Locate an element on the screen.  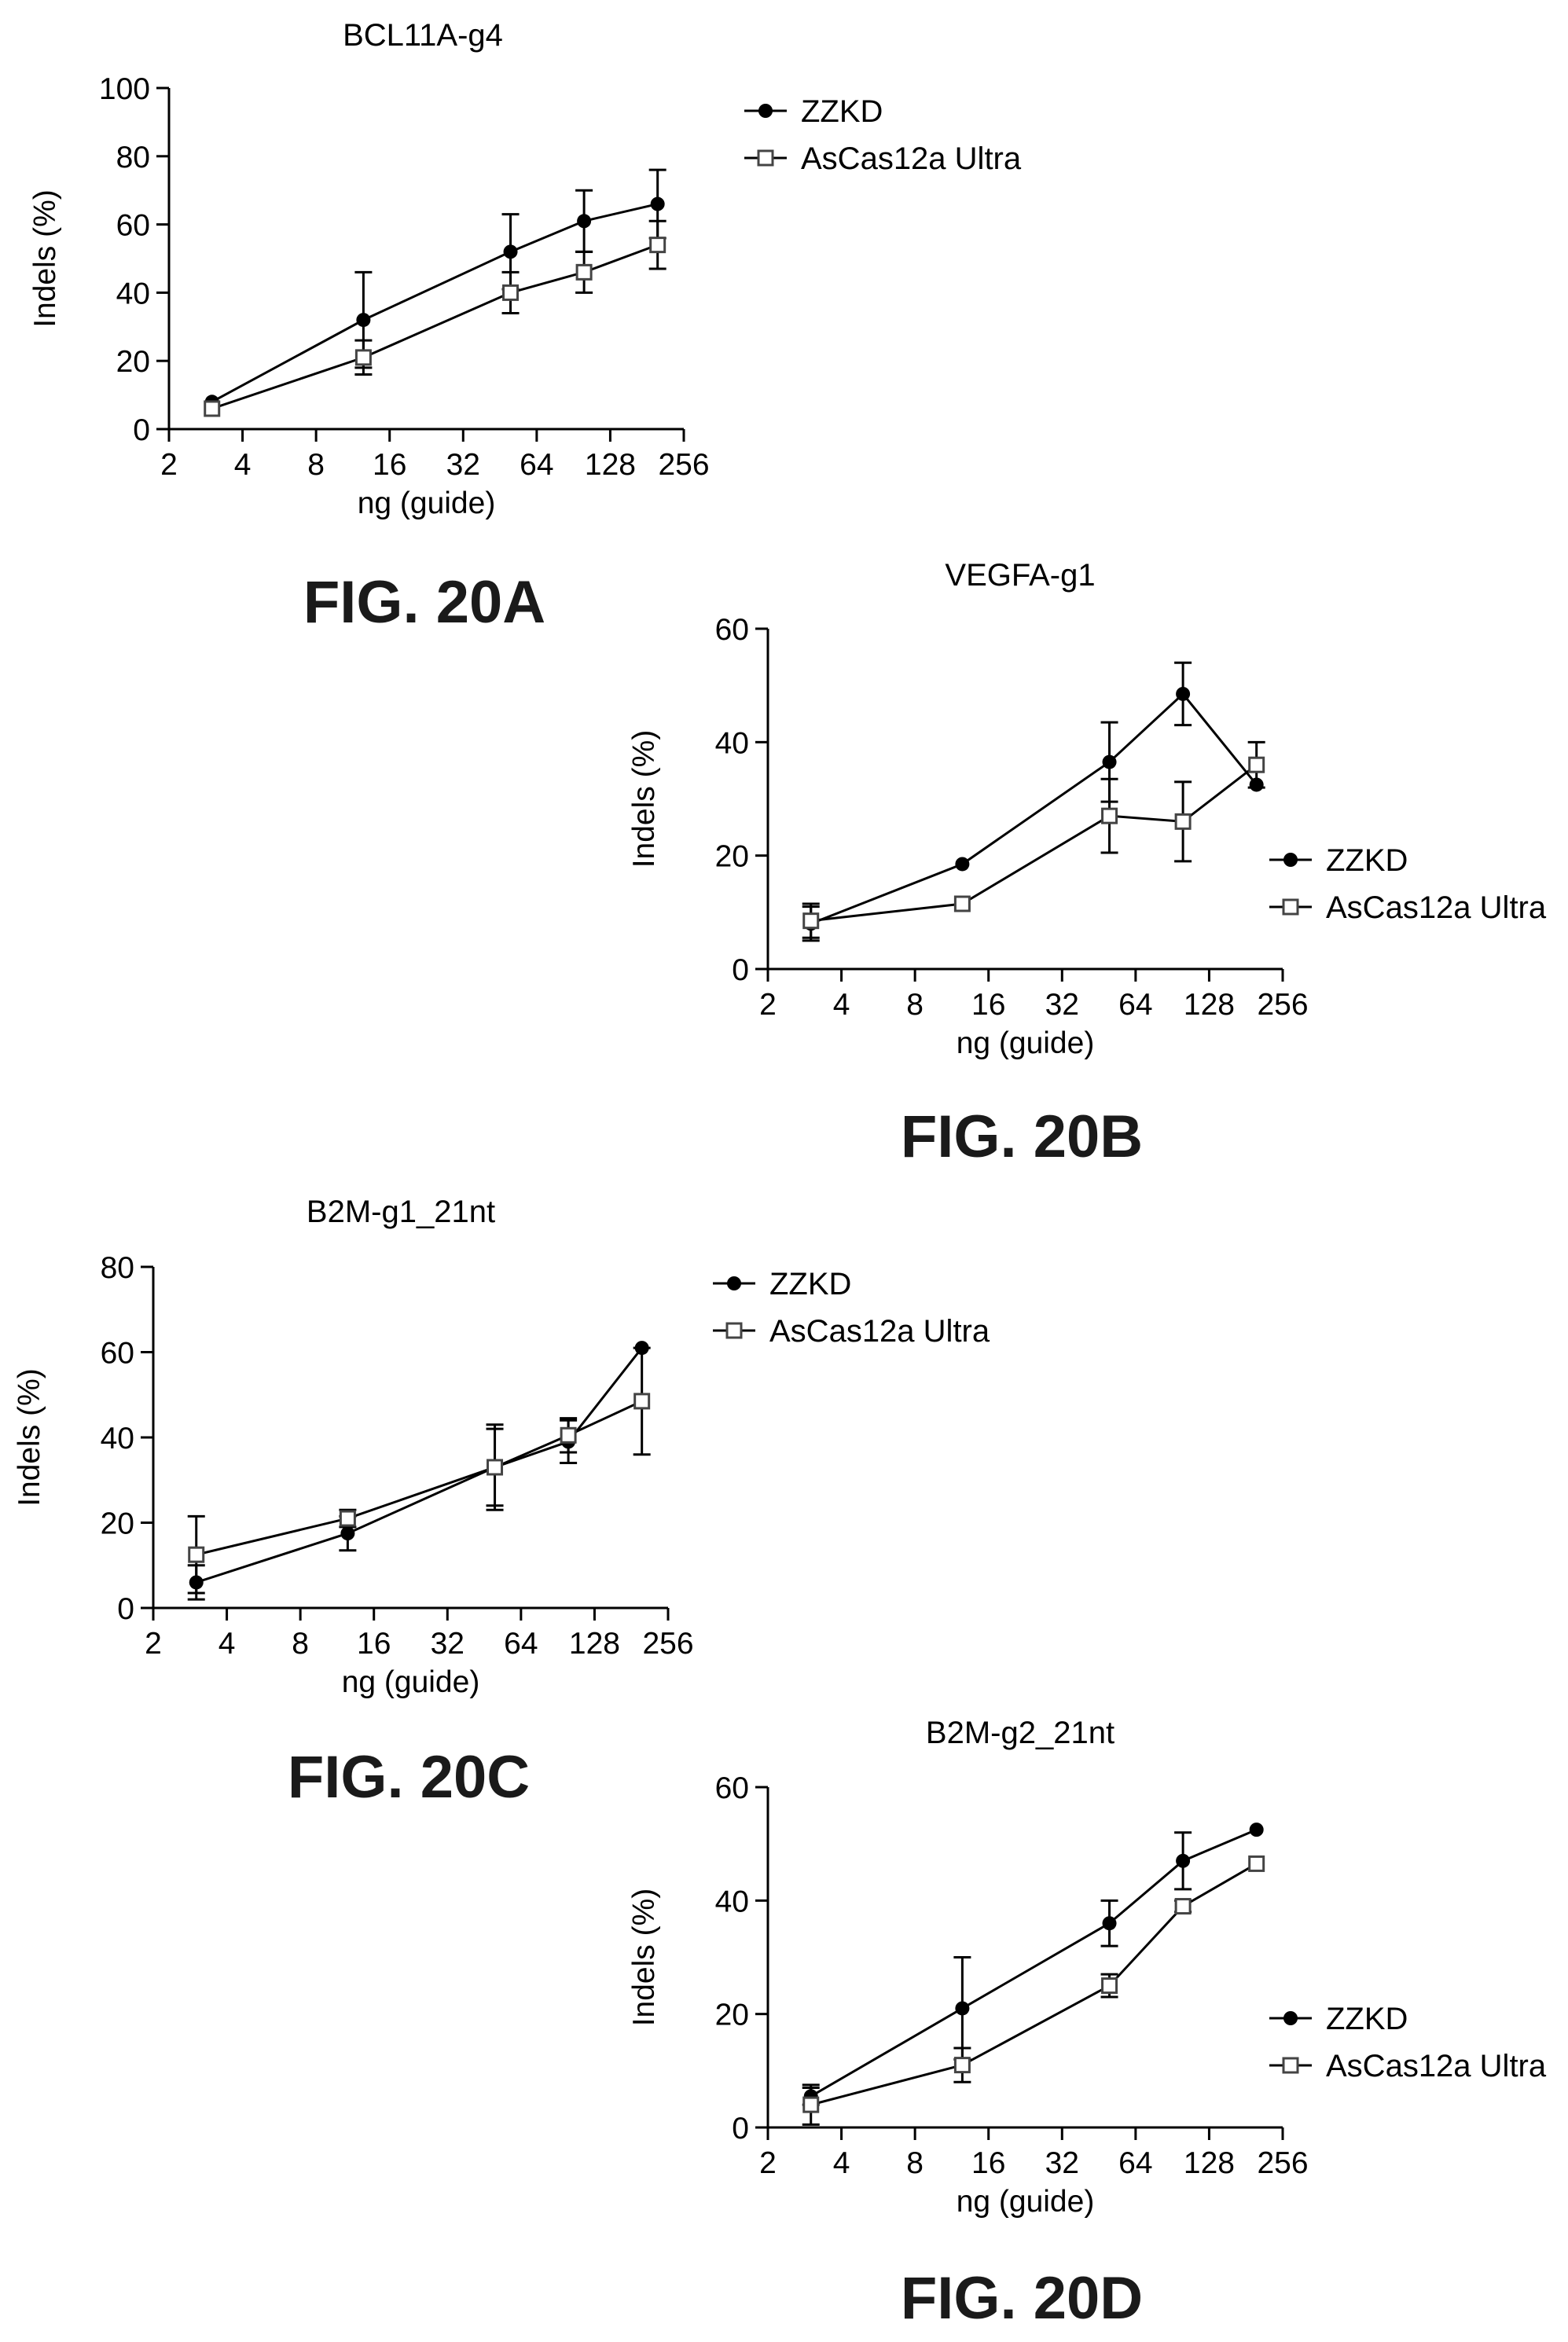
chart-title: BCL11A-g4 is located at coordinates (423, 35).